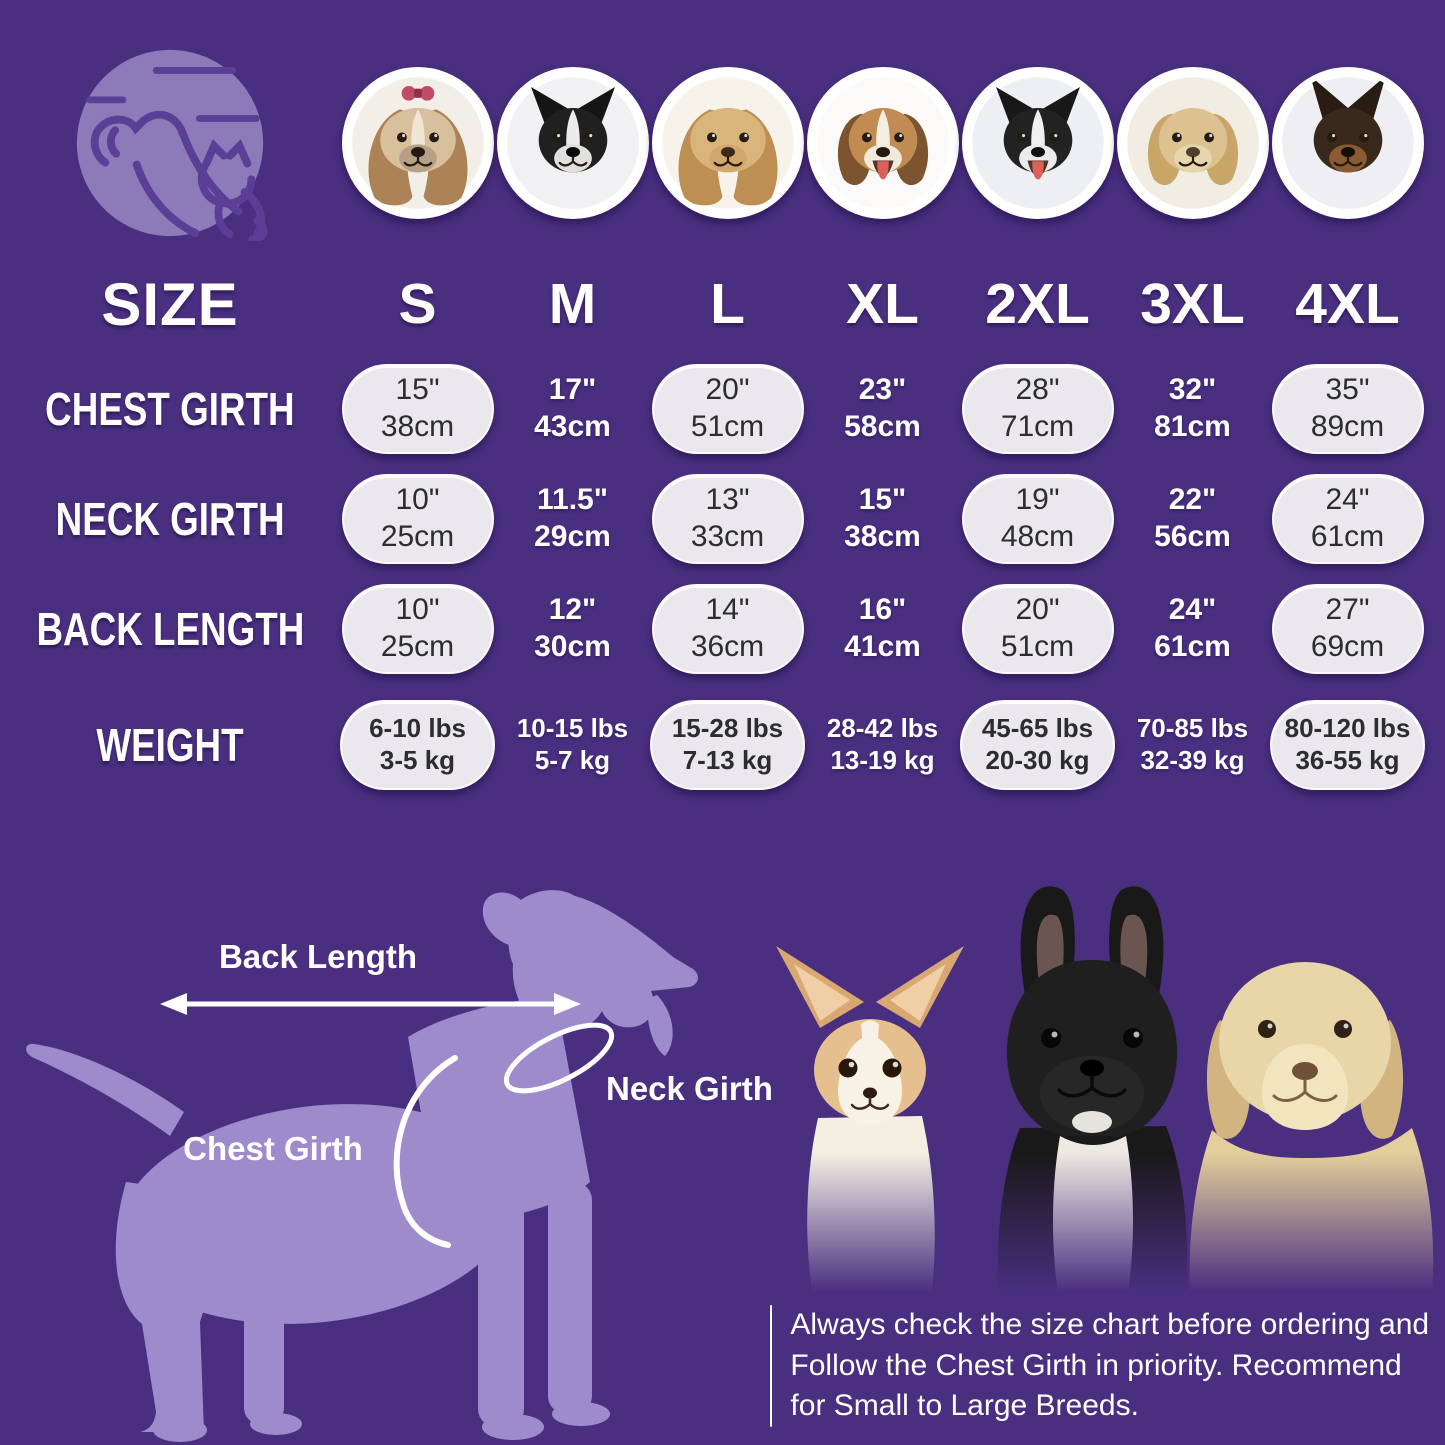 This screenshot has height=1445, width=1445. What do you see at coordinates (502, 919) in the screenshot?
I see `dog-ear` at bounding box center [502, 919].